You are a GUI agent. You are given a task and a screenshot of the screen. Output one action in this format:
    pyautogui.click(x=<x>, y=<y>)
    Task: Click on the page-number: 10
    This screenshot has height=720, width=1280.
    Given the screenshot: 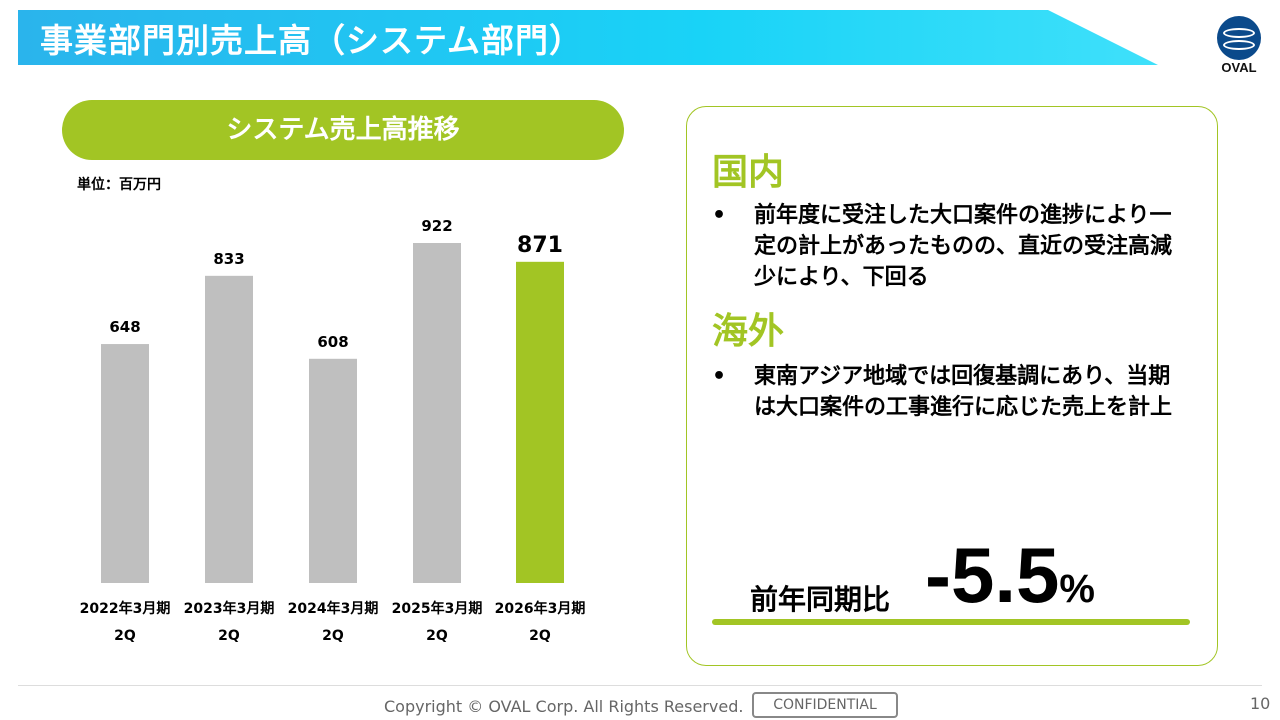 What is the action you would take?
    pyautogui.click(x=1260, y=703)
    